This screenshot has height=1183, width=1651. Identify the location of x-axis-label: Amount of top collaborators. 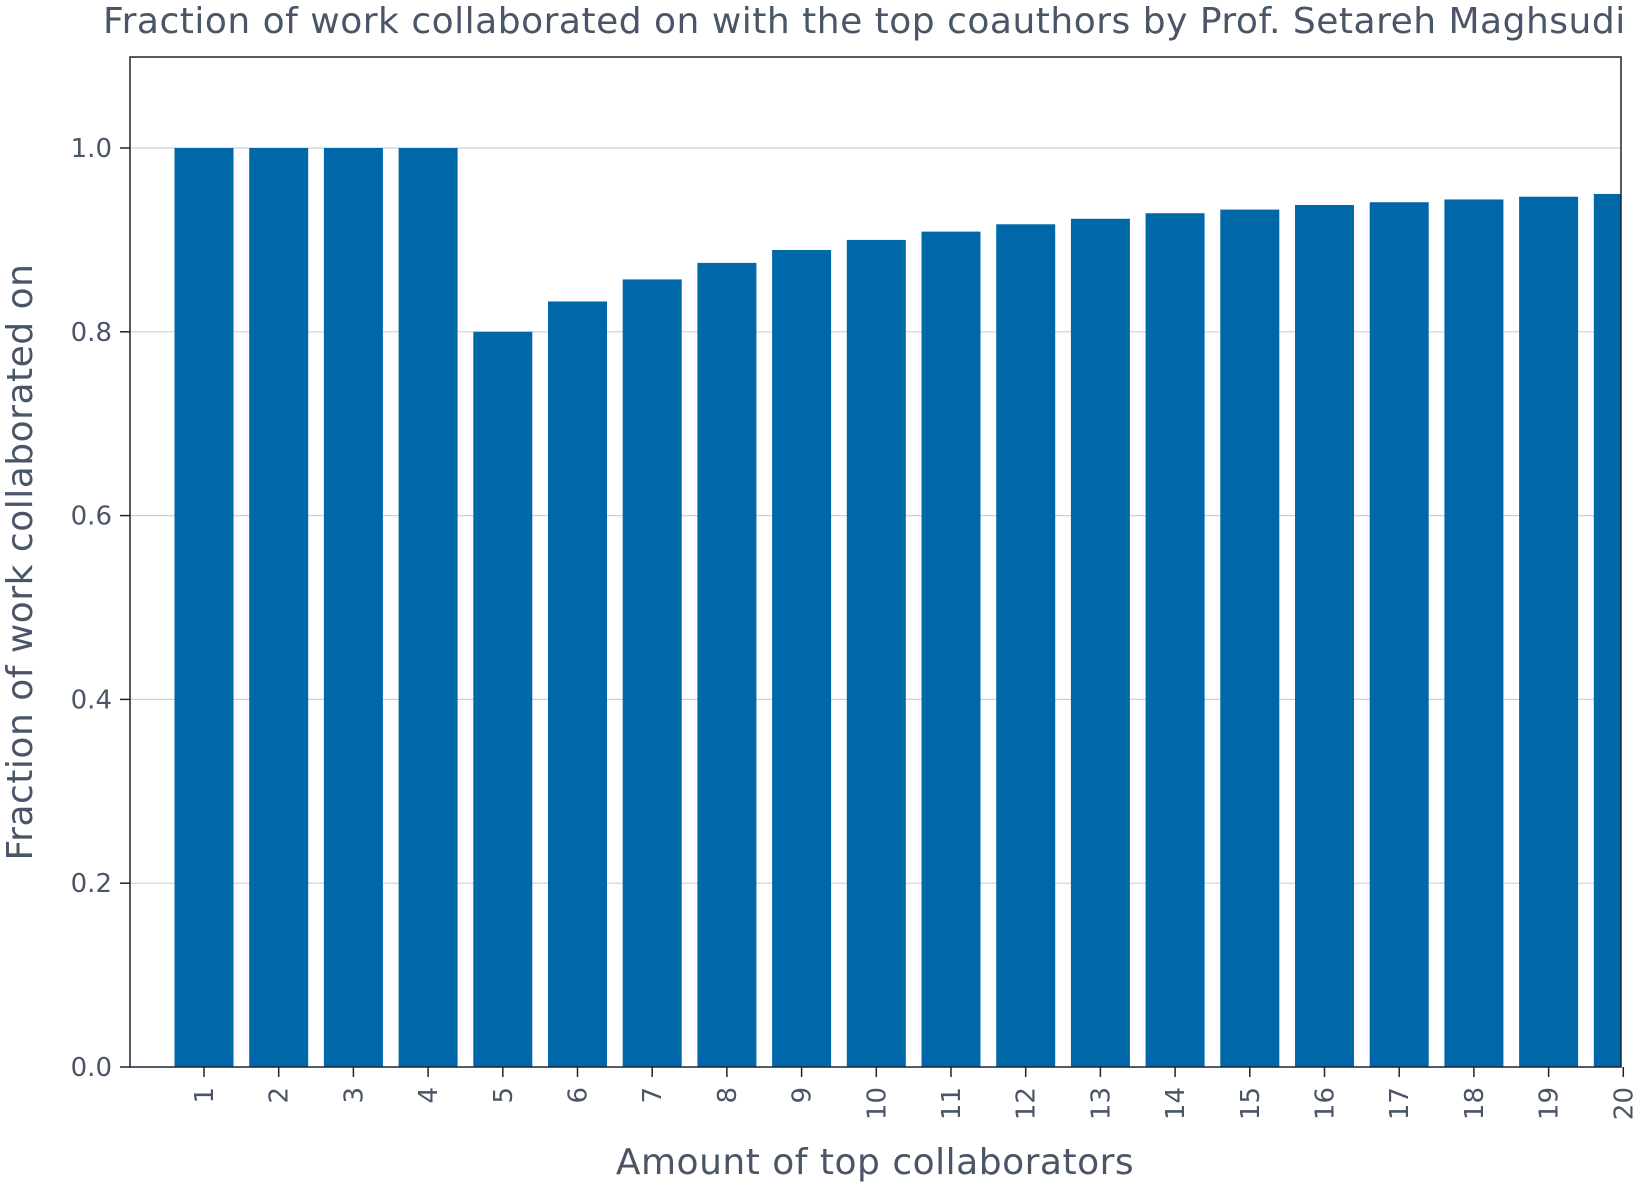
(875, 1162).